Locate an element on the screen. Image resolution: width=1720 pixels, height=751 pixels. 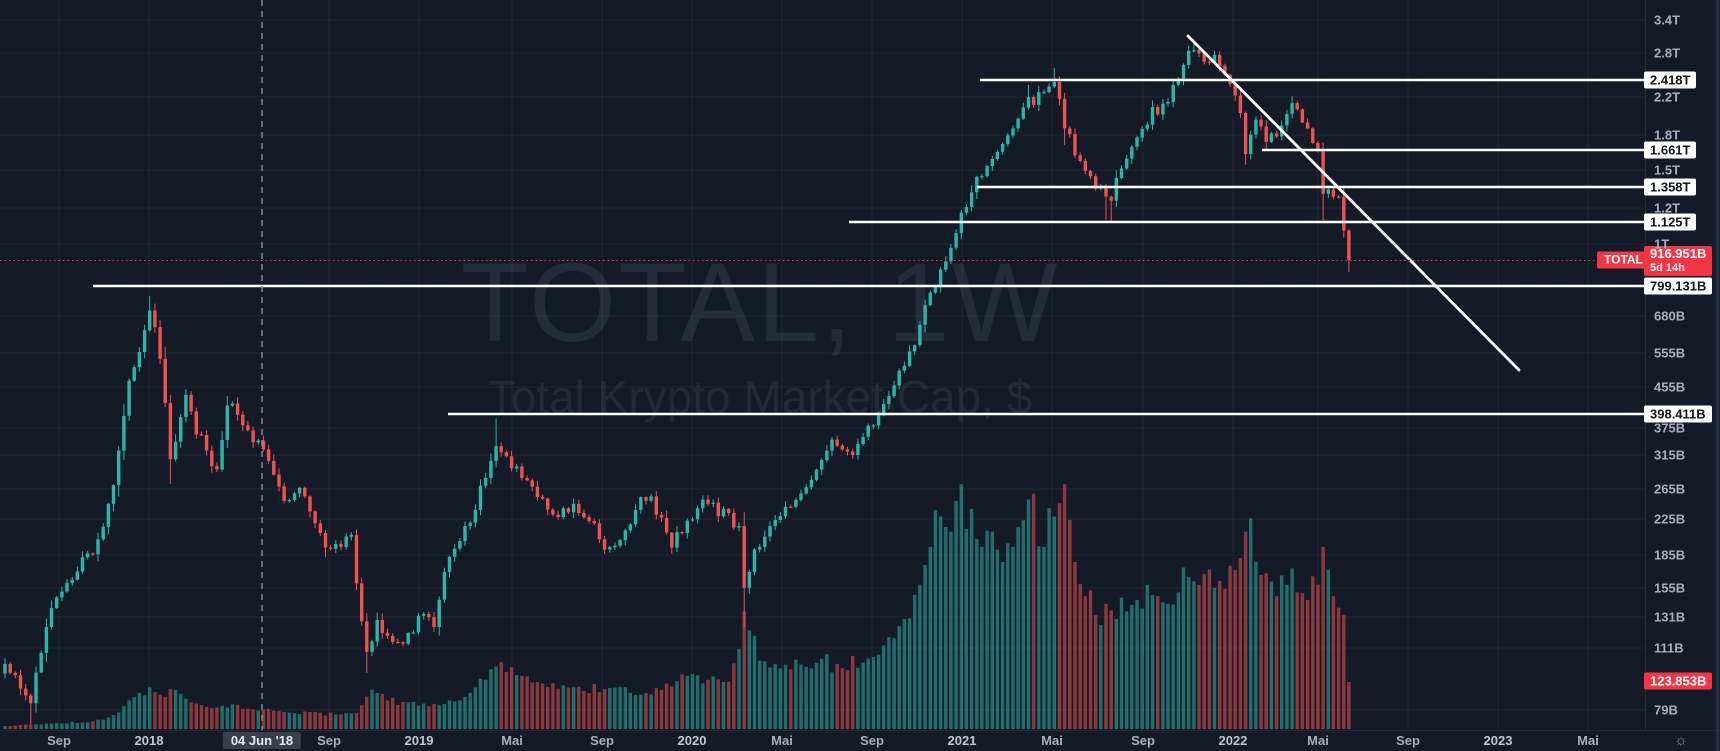
price-tick-label: 455B is located at coordinates (1670, 387).